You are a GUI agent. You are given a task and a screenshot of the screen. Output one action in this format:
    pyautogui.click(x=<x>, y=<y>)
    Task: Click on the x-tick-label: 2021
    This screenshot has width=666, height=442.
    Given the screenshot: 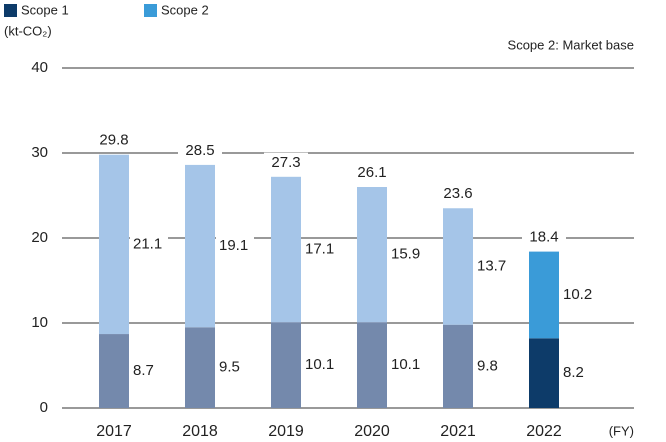 What is the action you would take?
    pyautogui.click(x=458, y=431)
    